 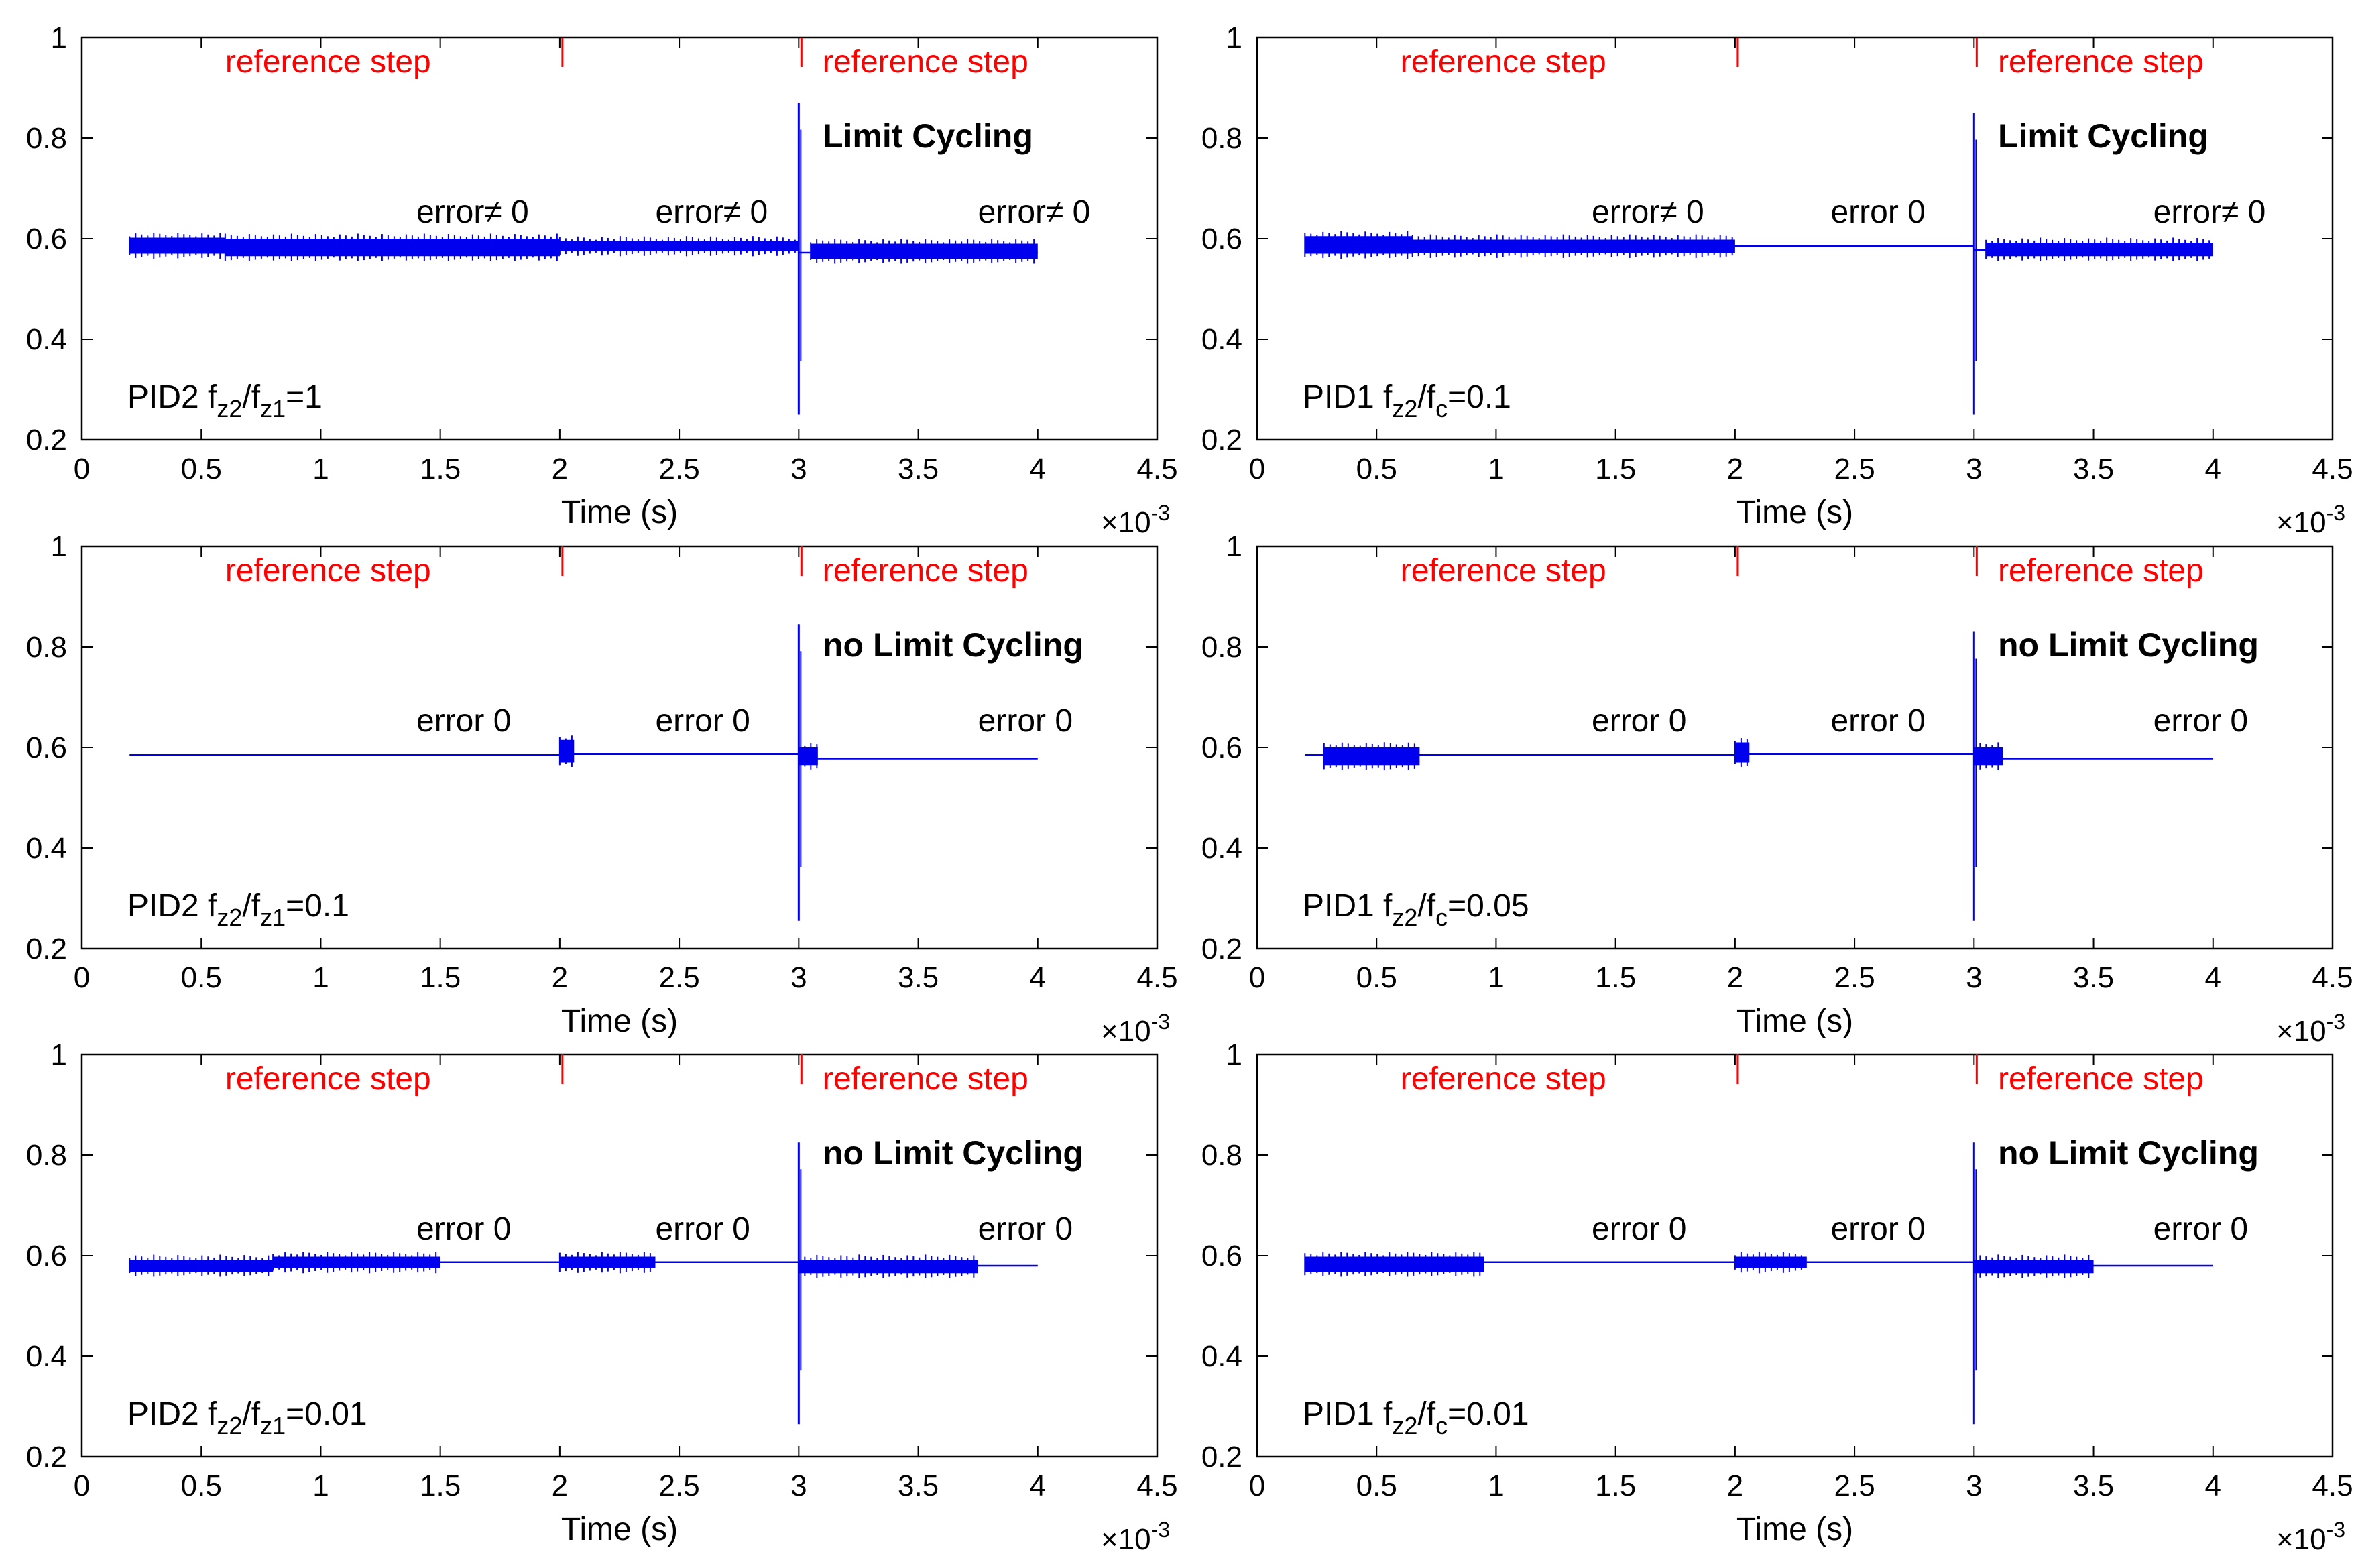 What do you see at coordinates (326, 1414) in the screenshot?
I see `panel-label-suffix: =0.01` at bounding box center [326, 1414].